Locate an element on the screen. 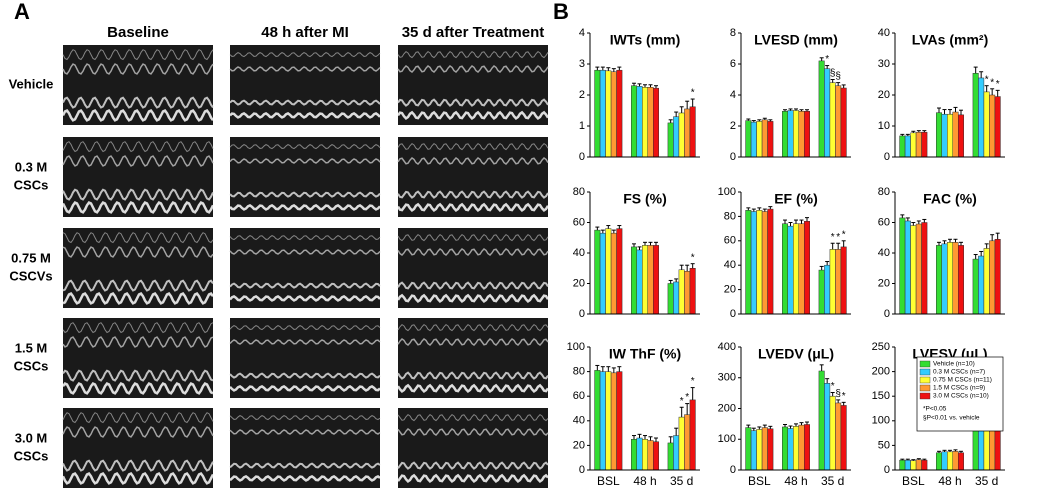 The width and height of the screenshot is (1050, 494). y-tick-label: 300 is located at coordinates (727, 378).